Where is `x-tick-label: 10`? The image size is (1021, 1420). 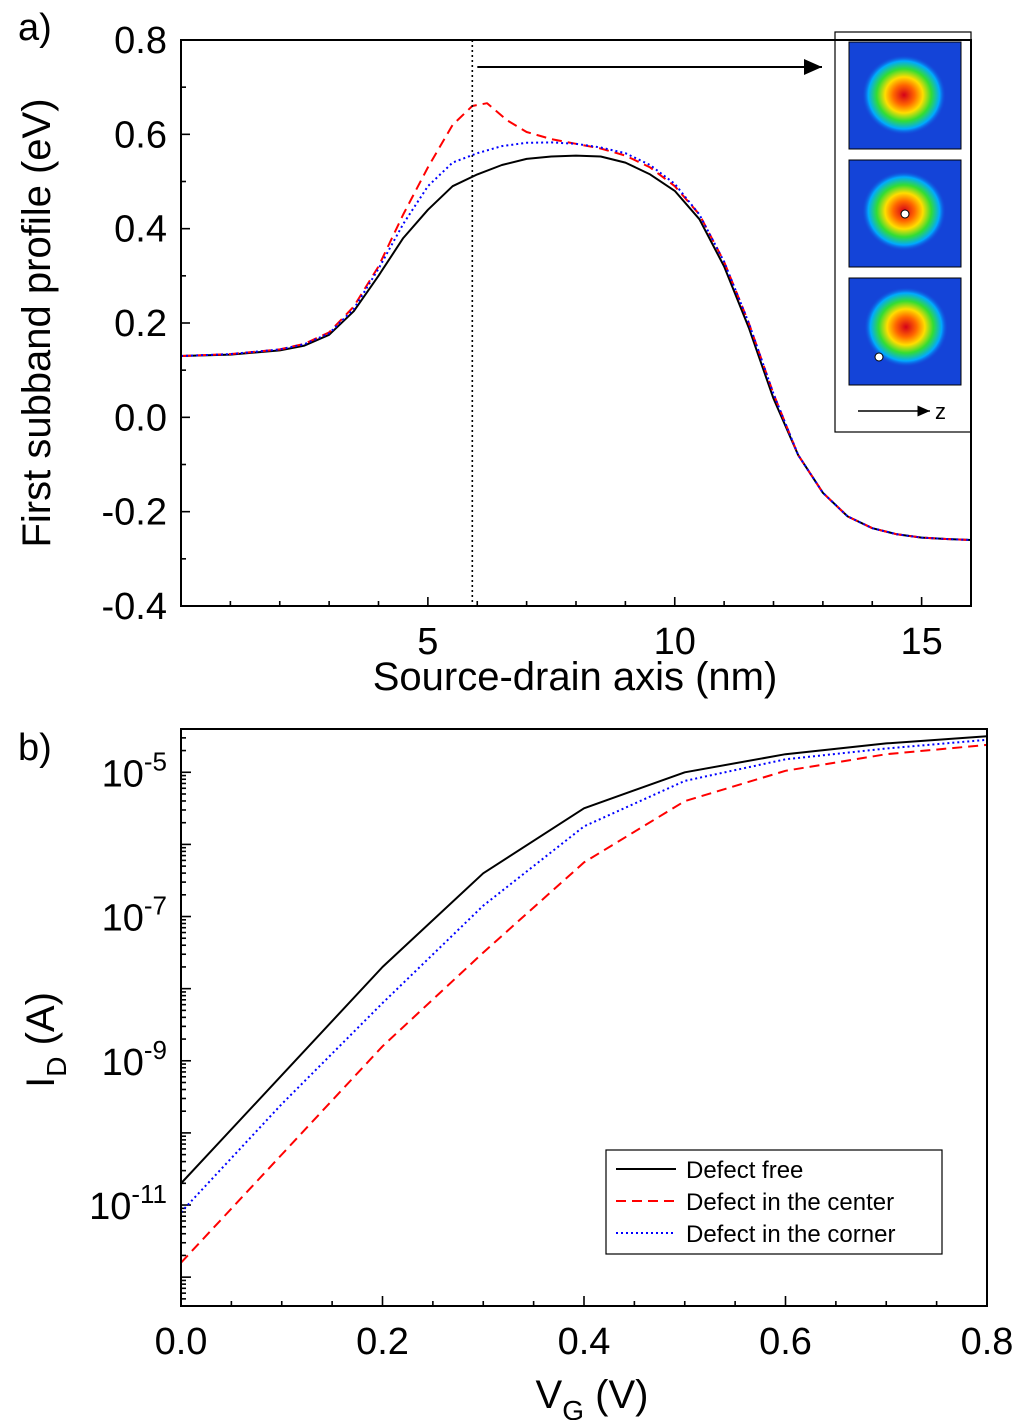
x-tick-label: 10 is located at coordinates (675, 642).